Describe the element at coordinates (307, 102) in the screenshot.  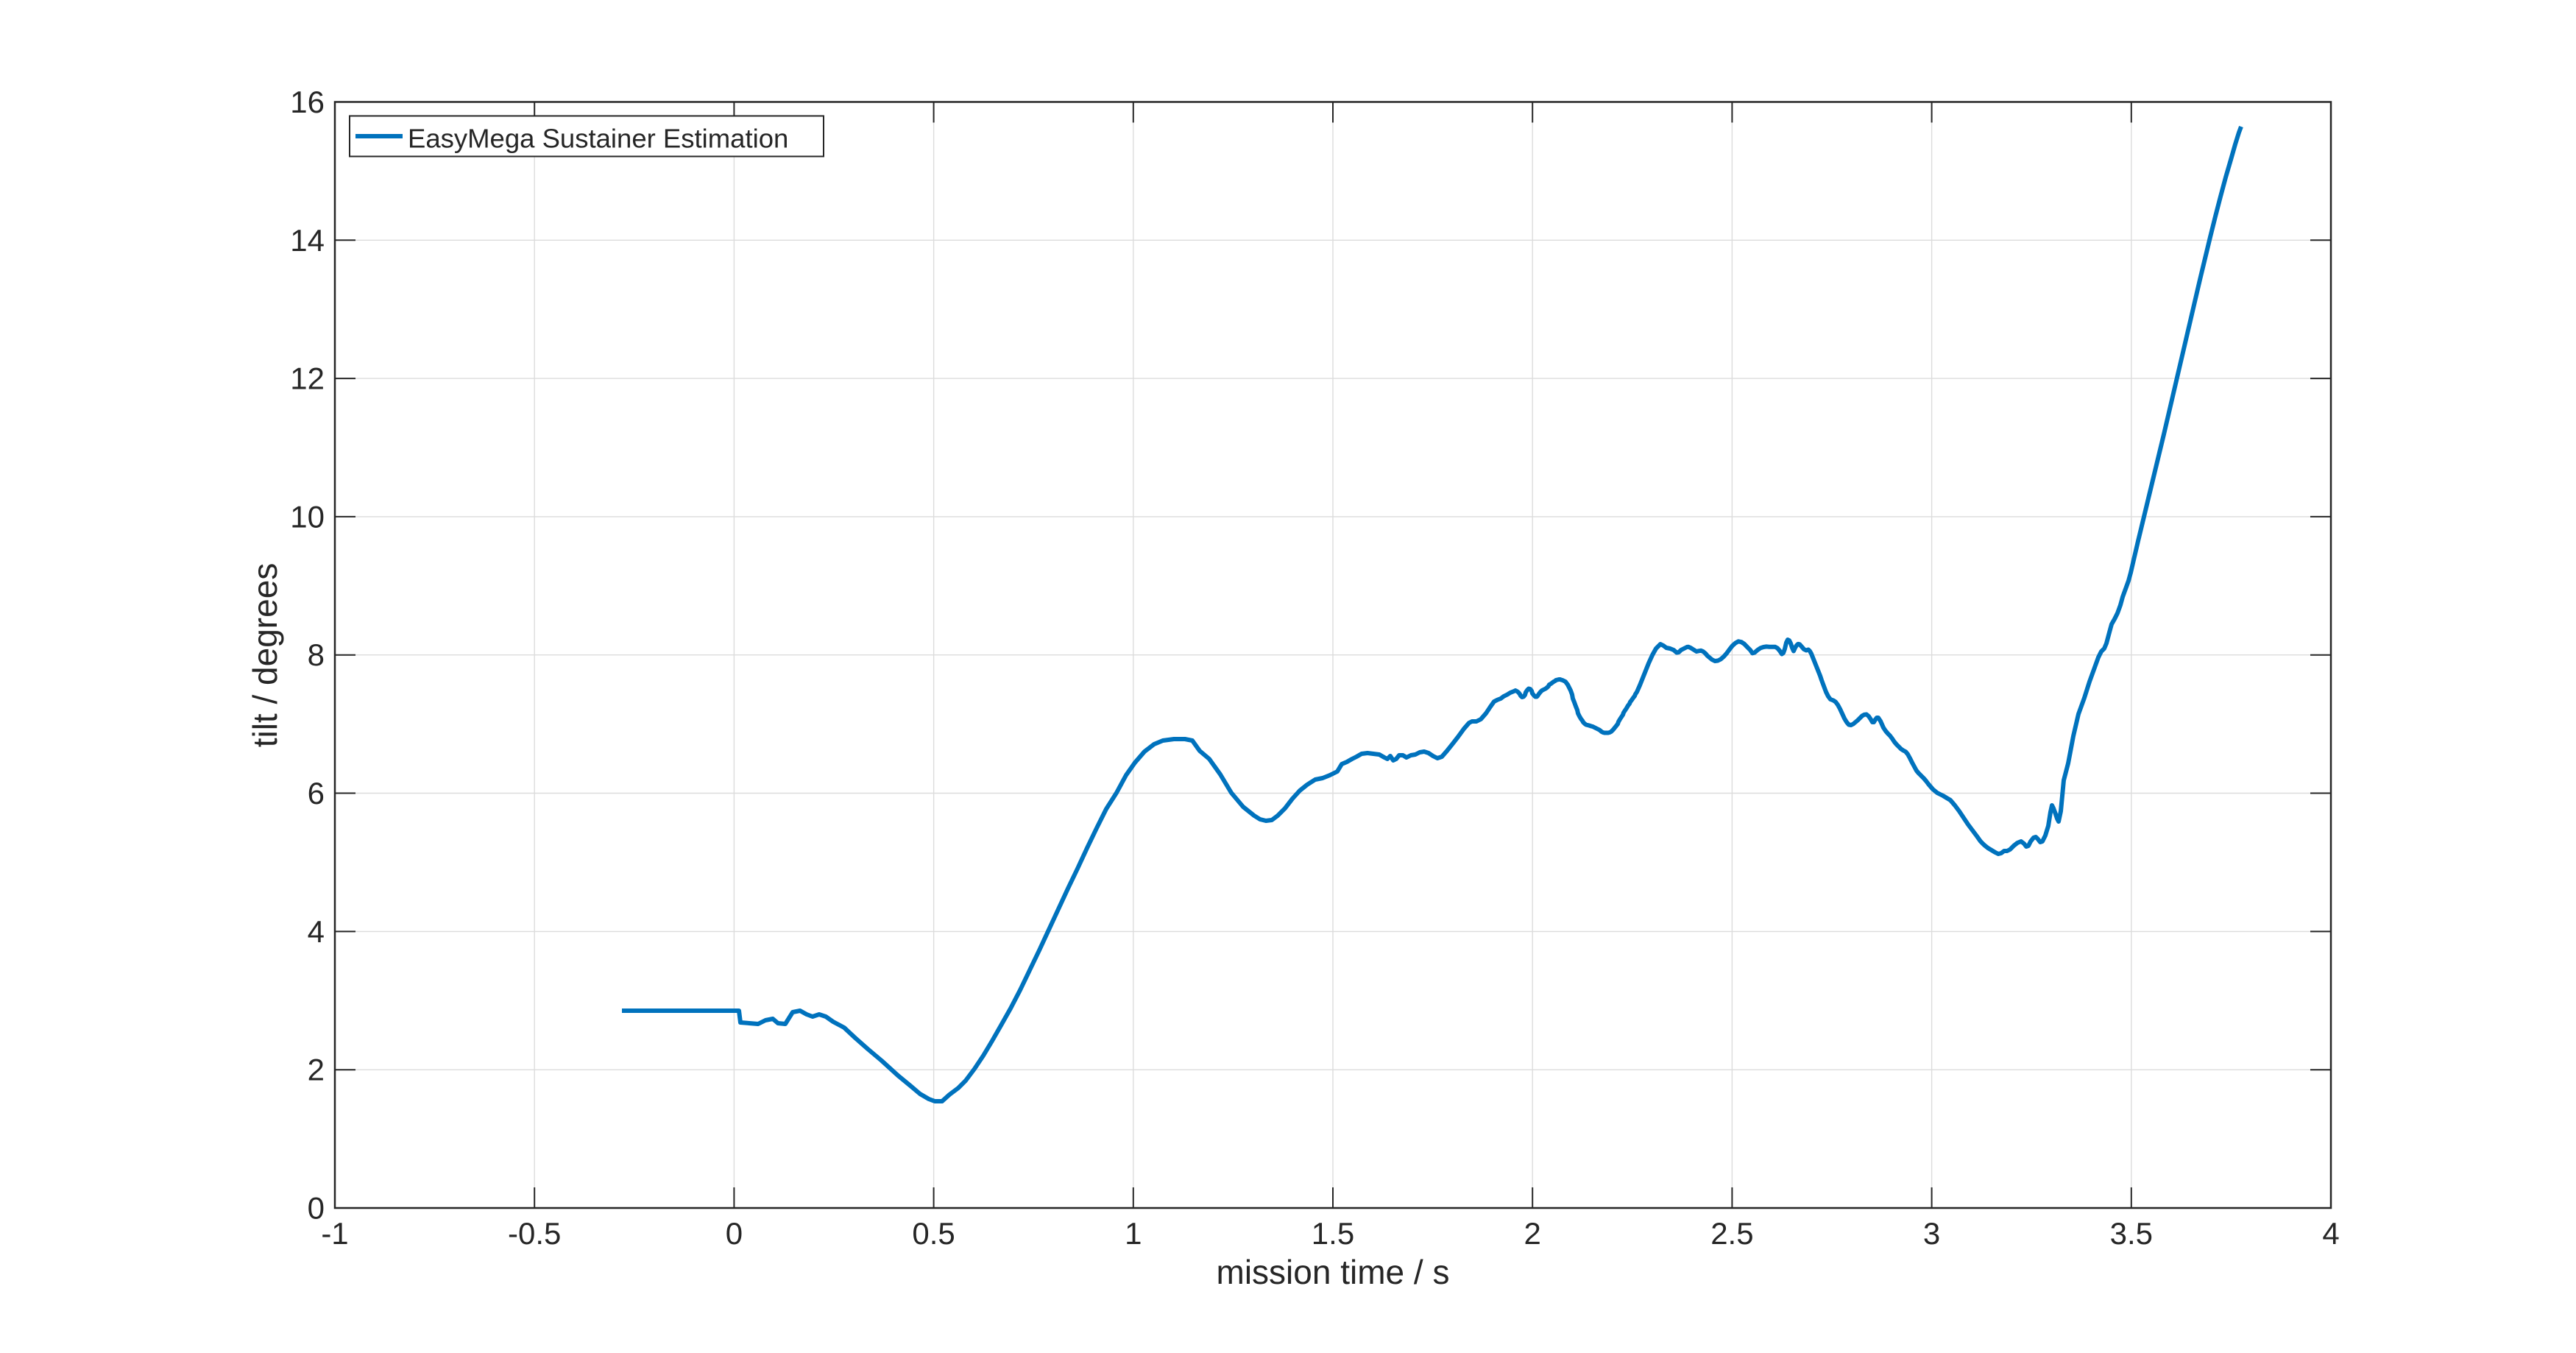
I see `svg-text: 16` at that location.